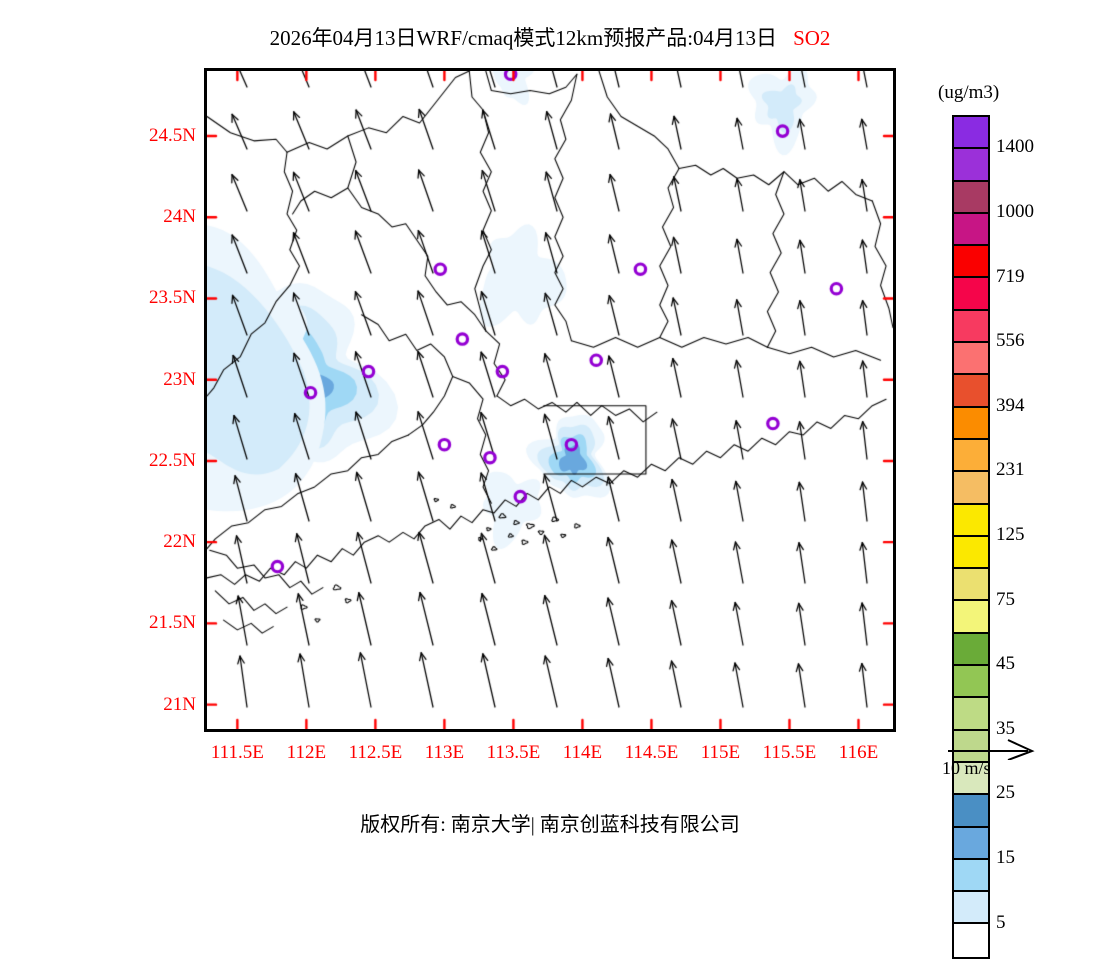 The image size is (1100, 959). What do you see at coordinates (179, 542) in the screenshot?
I see `y-axis-tick-label: 22N` at bounding box center [179, 542].